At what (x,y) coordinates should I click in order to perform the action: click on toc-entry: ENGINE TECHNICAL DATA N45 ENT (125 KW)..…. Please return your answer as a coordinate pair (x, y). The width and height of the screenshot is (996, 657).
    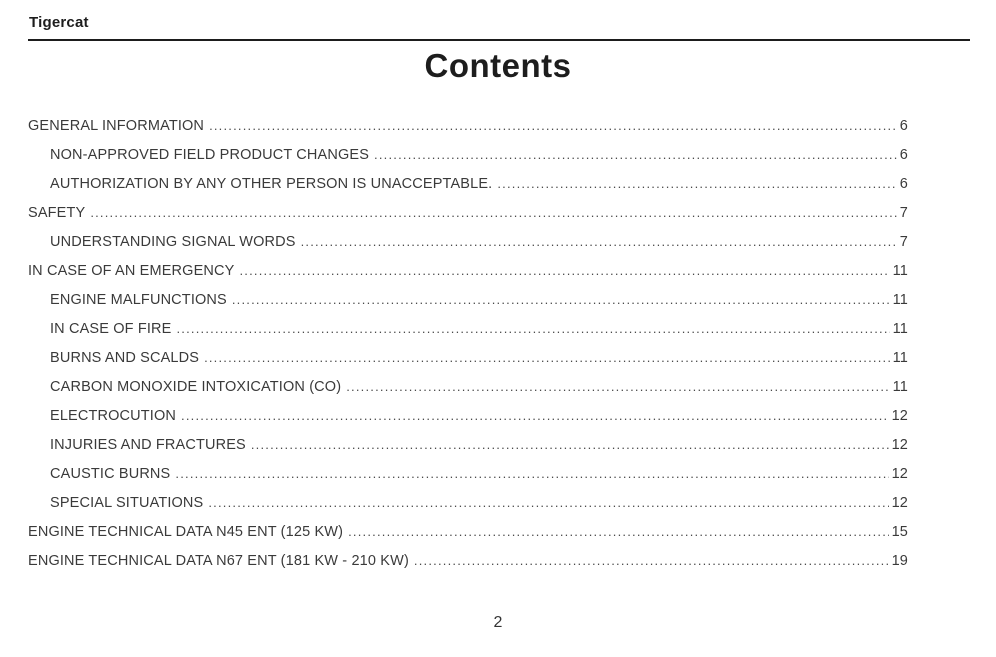
    Looking at the image, I should click on (468, 531).